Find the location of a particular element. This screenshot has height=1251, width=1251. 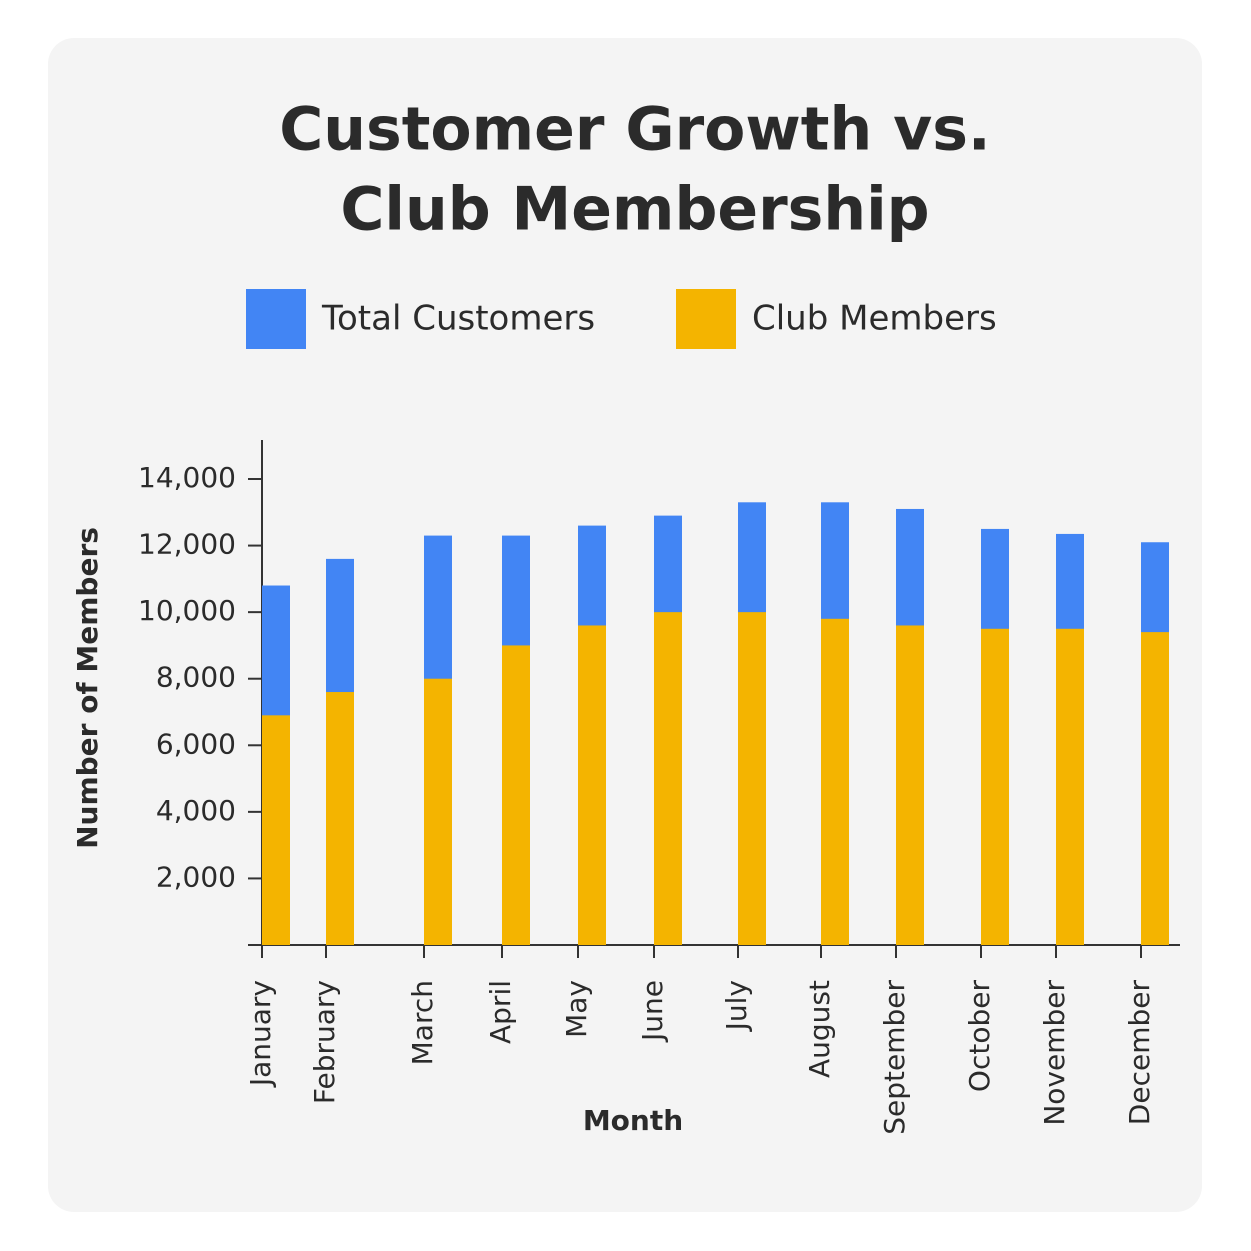

chart-title: Club Membership is located at coordinates (634, 210).